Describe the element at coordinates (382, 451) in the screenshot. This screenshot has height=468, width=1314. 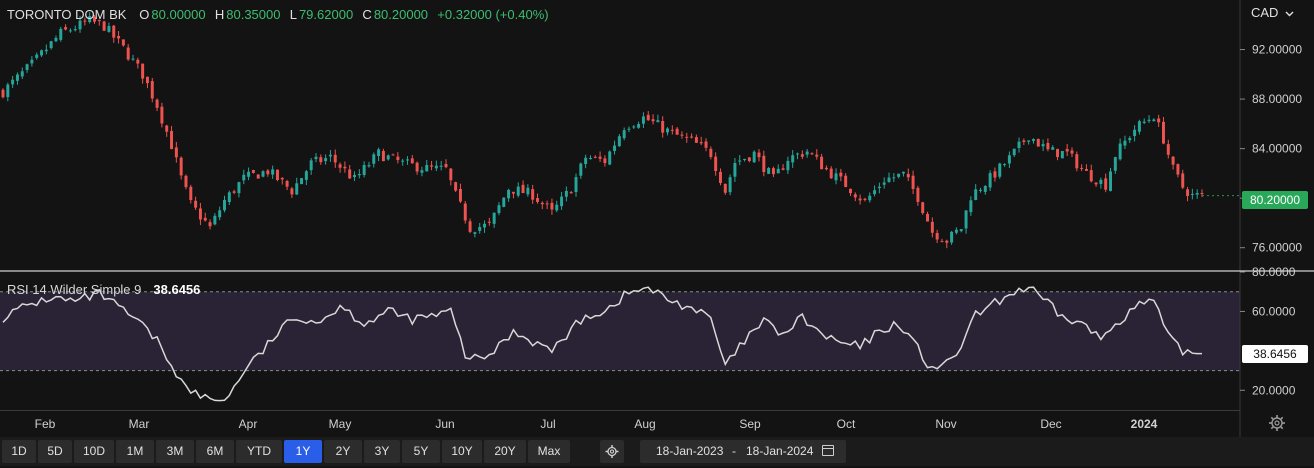
I see `timeframe-button-3y: 3Y` at that location.